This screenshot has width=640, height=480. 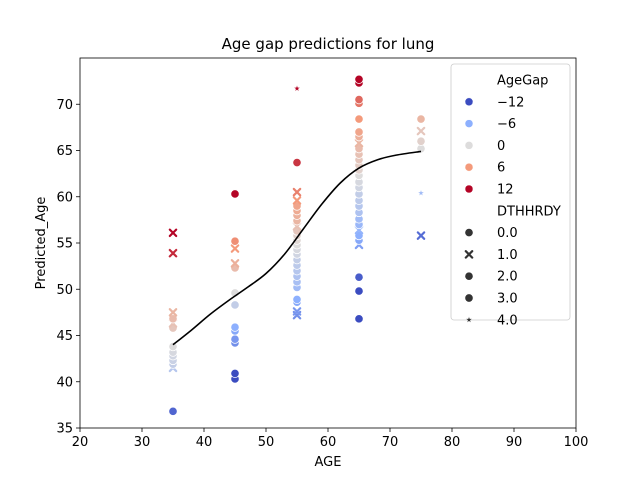 What do you see at coordinates (80, 442) in the screenshot?
I see `x-tick-label: 20` at bounding box center [80, 442].